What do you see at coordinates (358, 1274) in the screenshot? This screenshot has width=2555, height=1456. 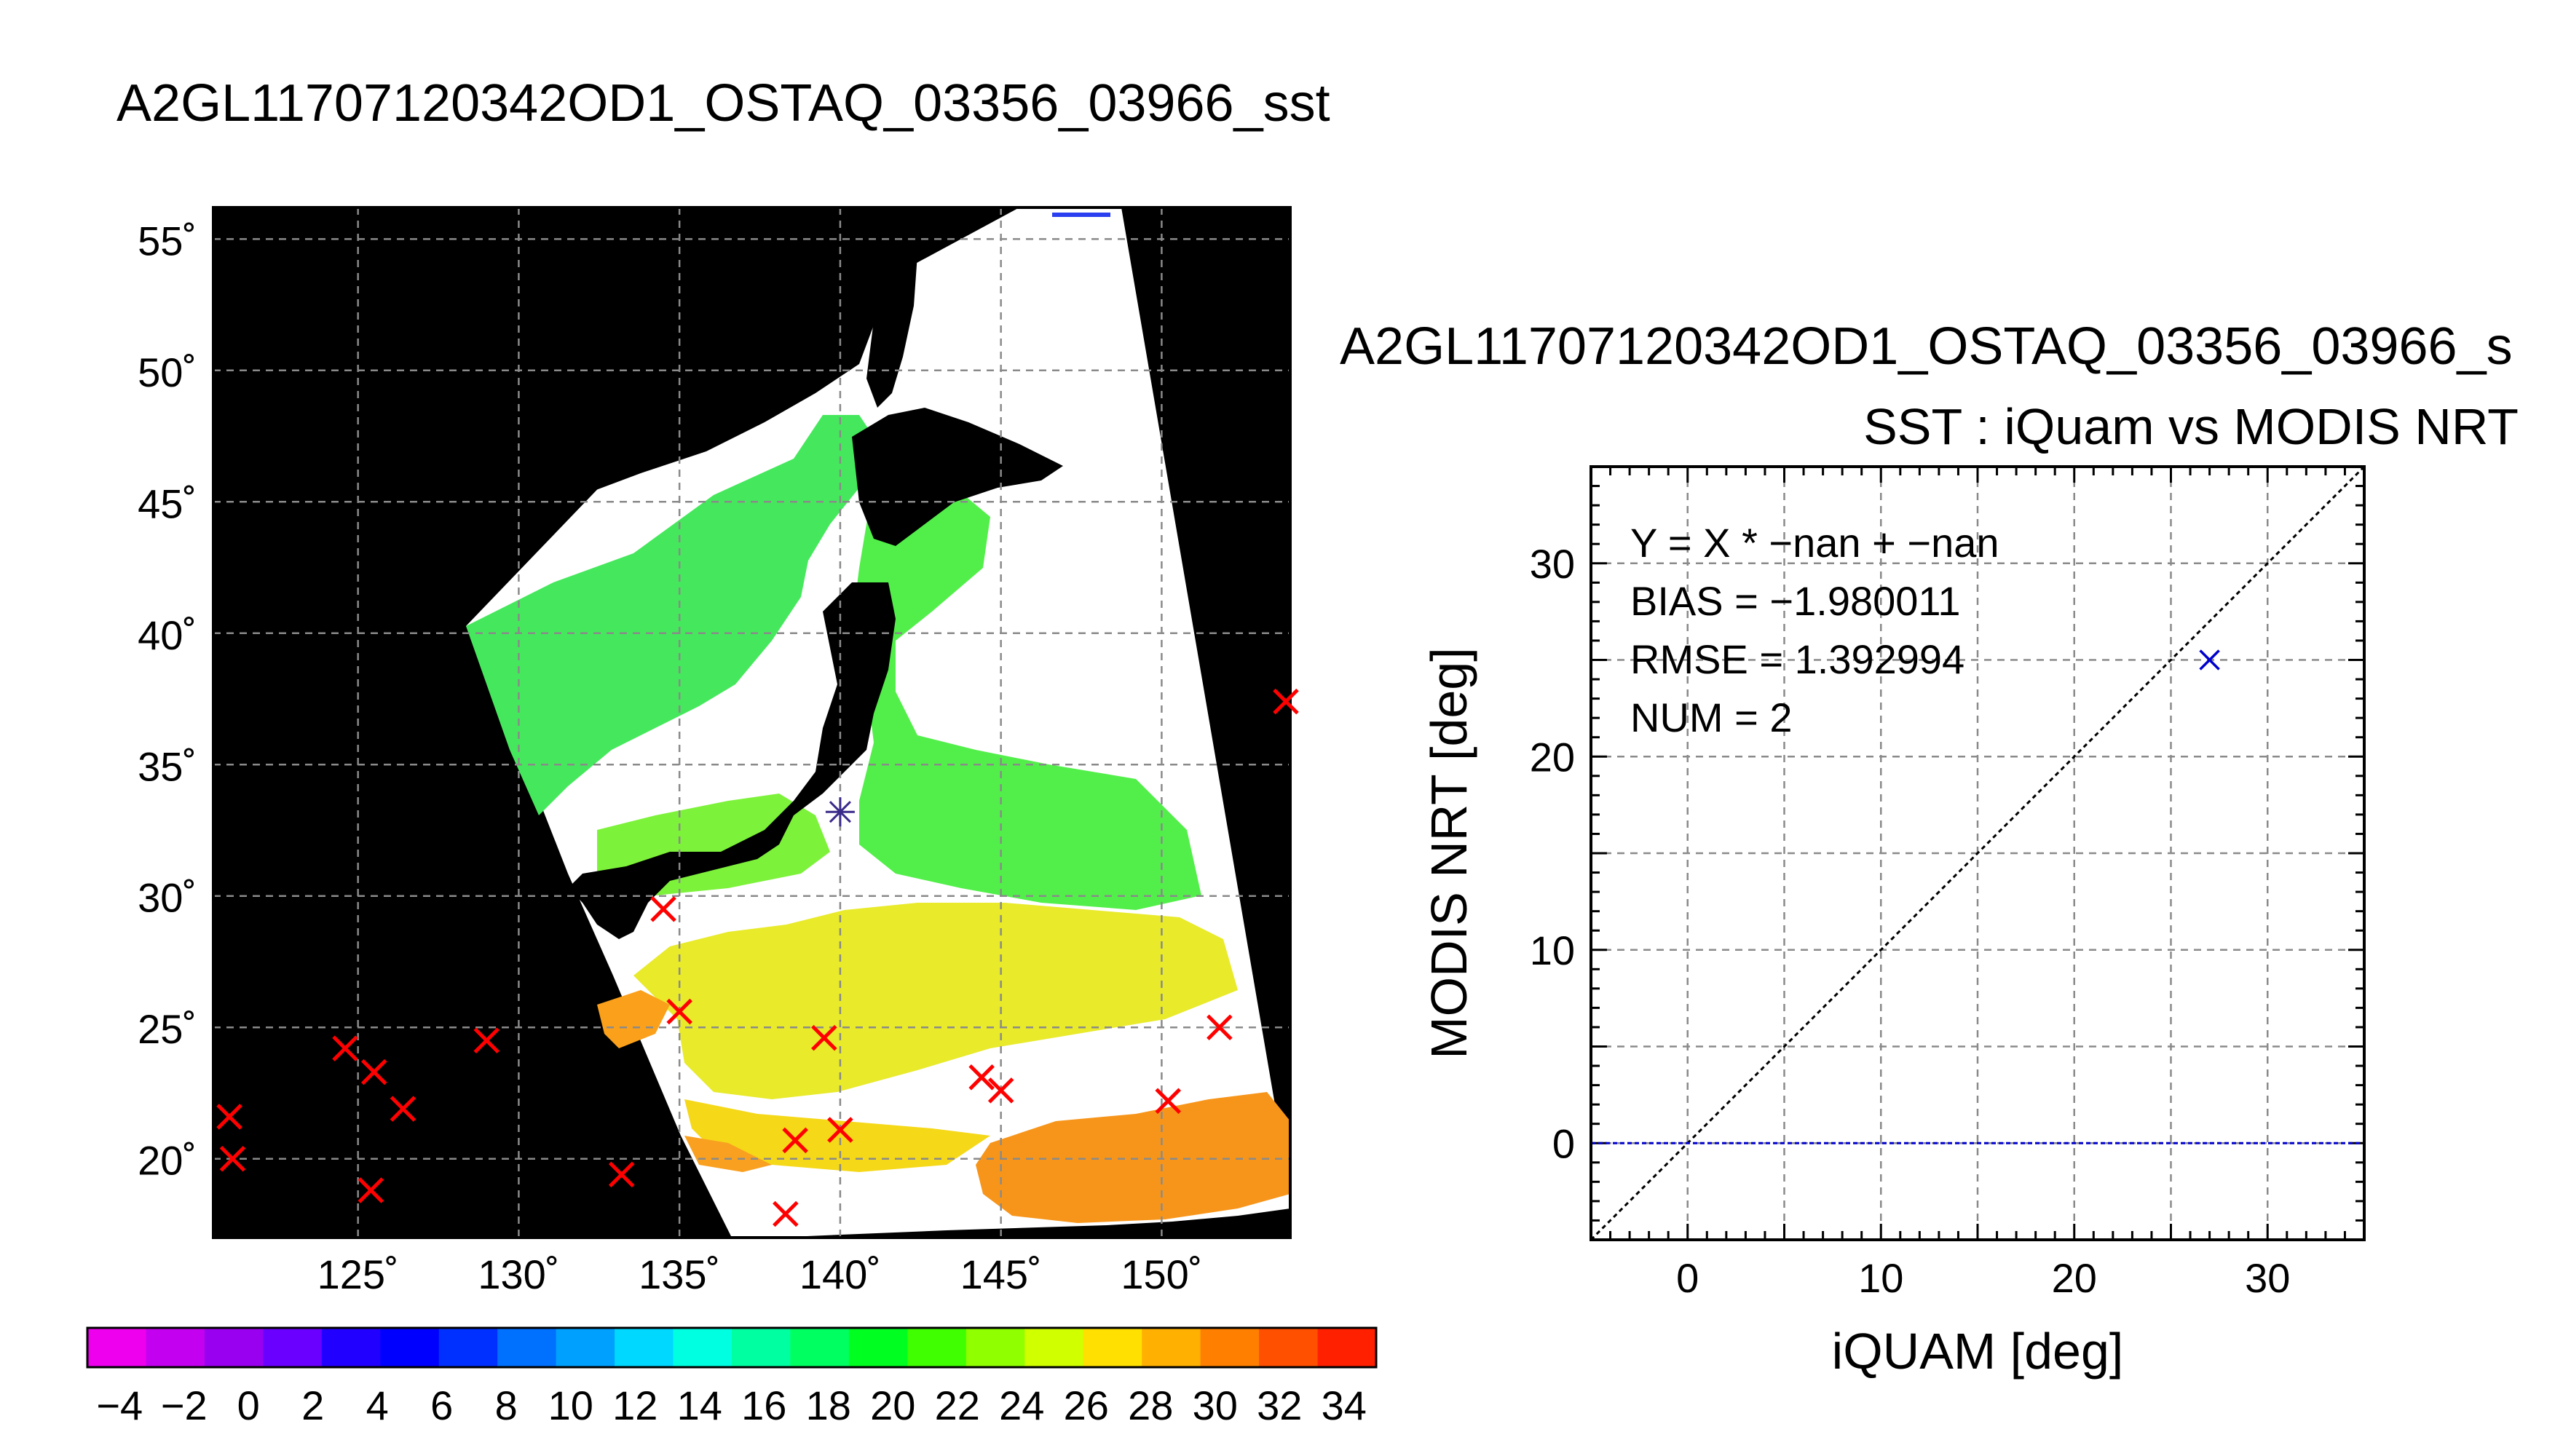 I see `lon-tick-label: 125˚` at bounding box center [358, 1274].